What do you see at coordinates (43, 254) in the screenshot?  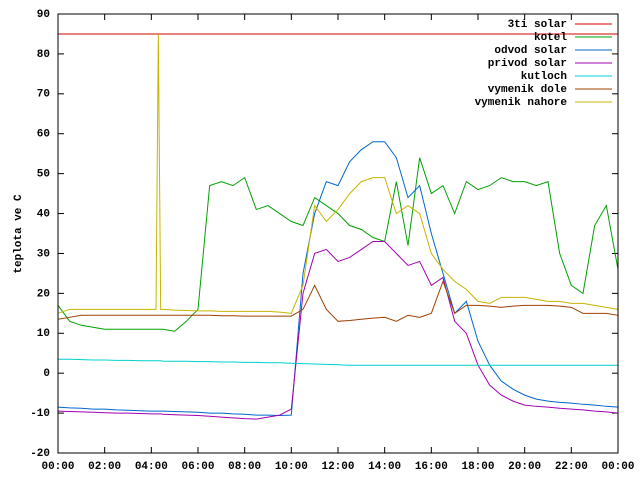 I see `y-tick-label: 30` at bounding box center [43, 254].